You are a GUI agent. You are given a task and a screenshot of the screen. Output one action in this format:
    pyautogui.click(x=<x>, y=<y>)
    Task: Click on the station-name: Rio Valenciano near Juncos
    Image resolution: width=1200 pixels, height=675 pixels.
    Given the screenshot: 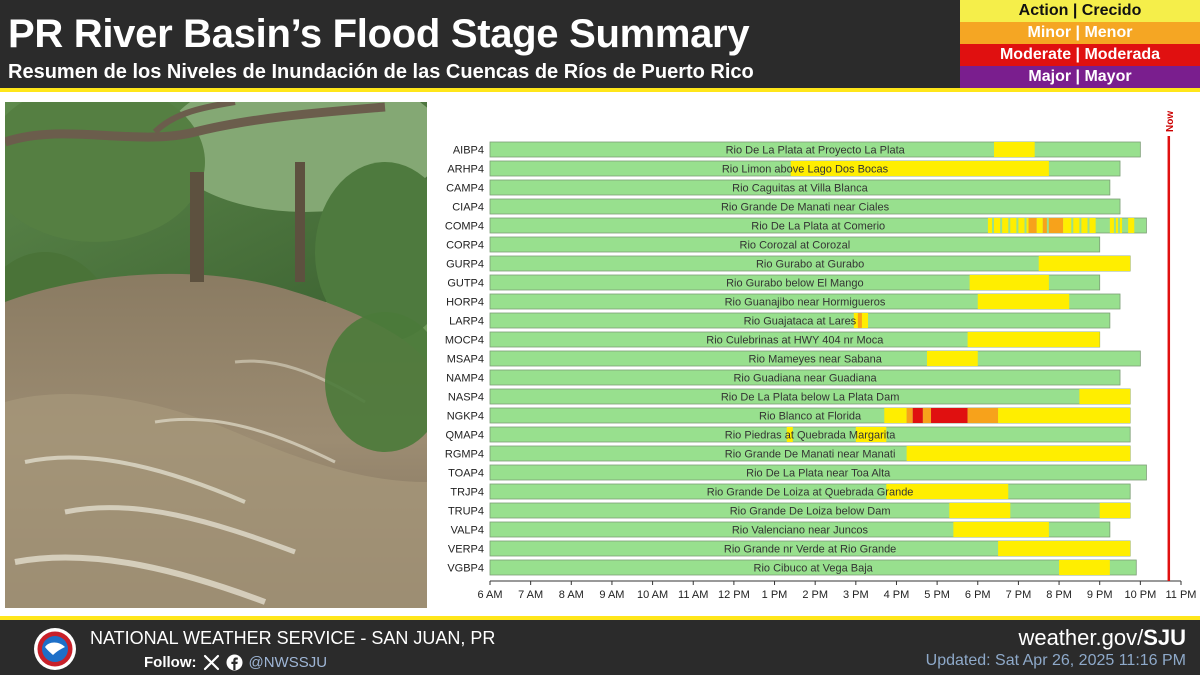 What is the action you would take?
    pyautogui.click(x=800, y=531)
    